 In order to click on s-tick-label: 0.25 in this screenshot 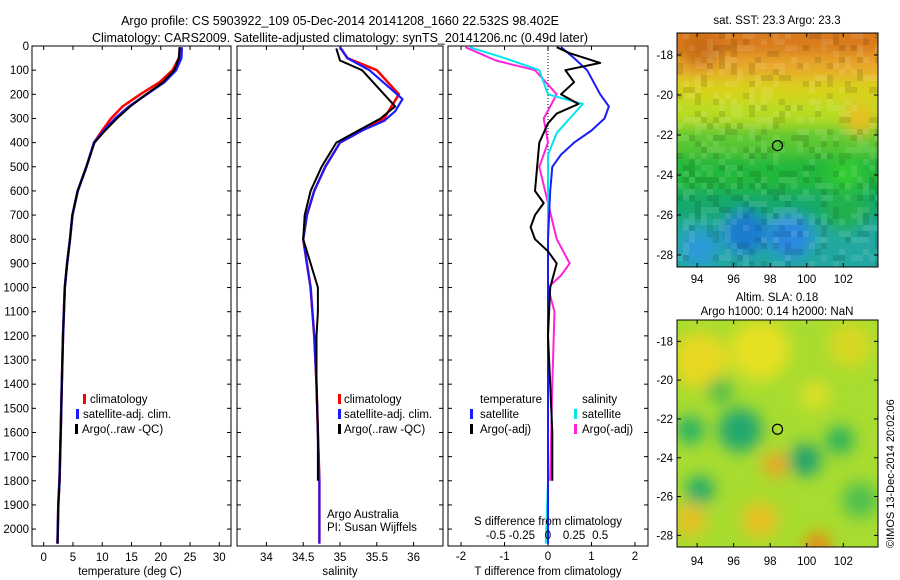, I will do `click(574, 536)`.